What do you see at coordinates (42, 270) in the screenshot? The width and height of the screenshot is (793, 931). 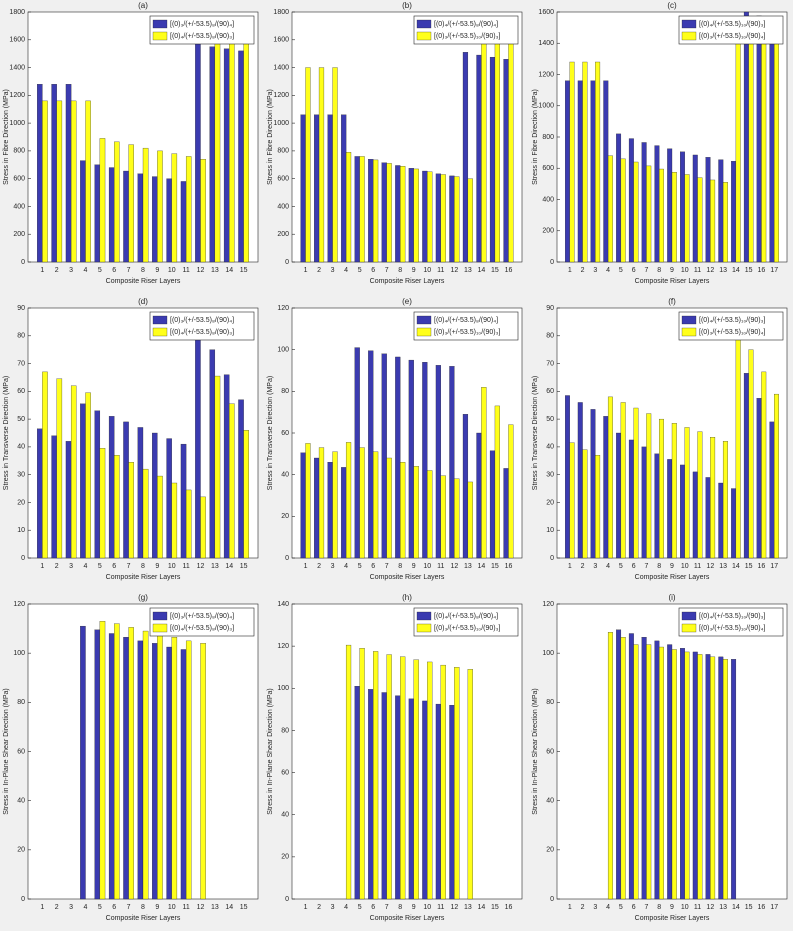 I see `x-tick-label: 1` at bounding box center [42, 270].